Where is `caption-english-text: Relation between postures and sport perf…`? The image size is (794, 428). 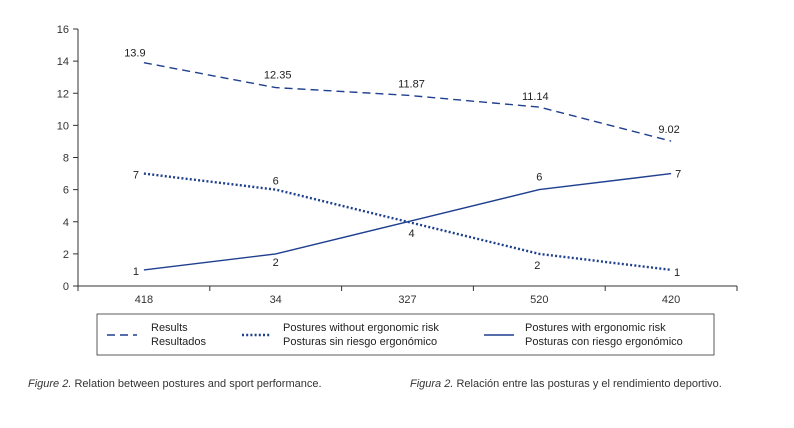
caption-english-text: Relation between postures and sport perf… is located at coordinates (198, 384).